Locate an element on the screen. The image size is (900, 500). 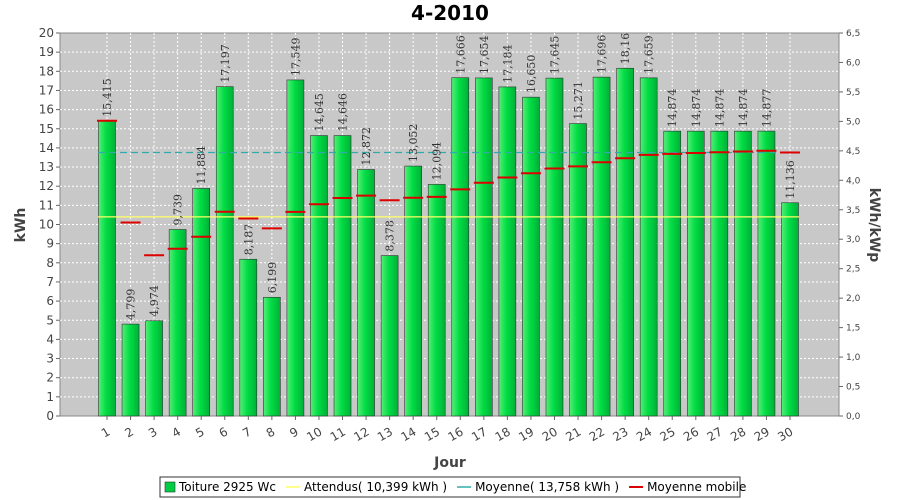
legend-swatch-bar is located at coordinates (170, 487).